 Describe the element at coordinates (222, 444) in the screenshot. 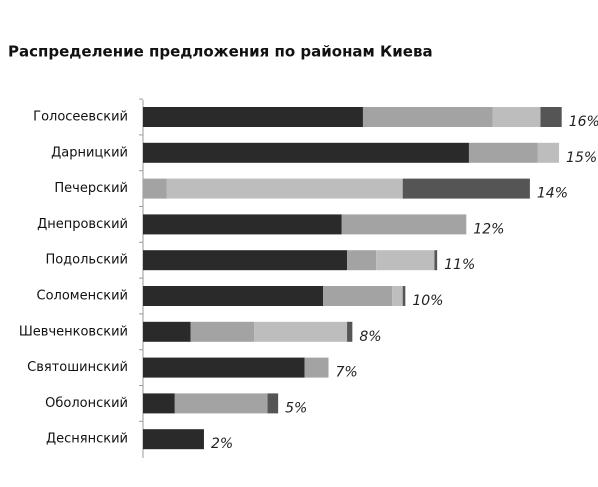

I see `total-label: 2%` at that location.